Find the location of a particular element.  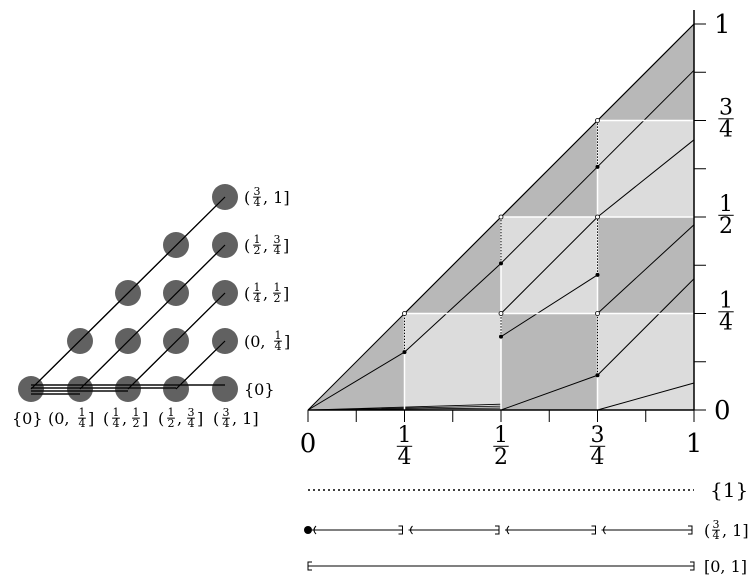

interval-row-label-frac: 34 is located at coordinates (716, 530).